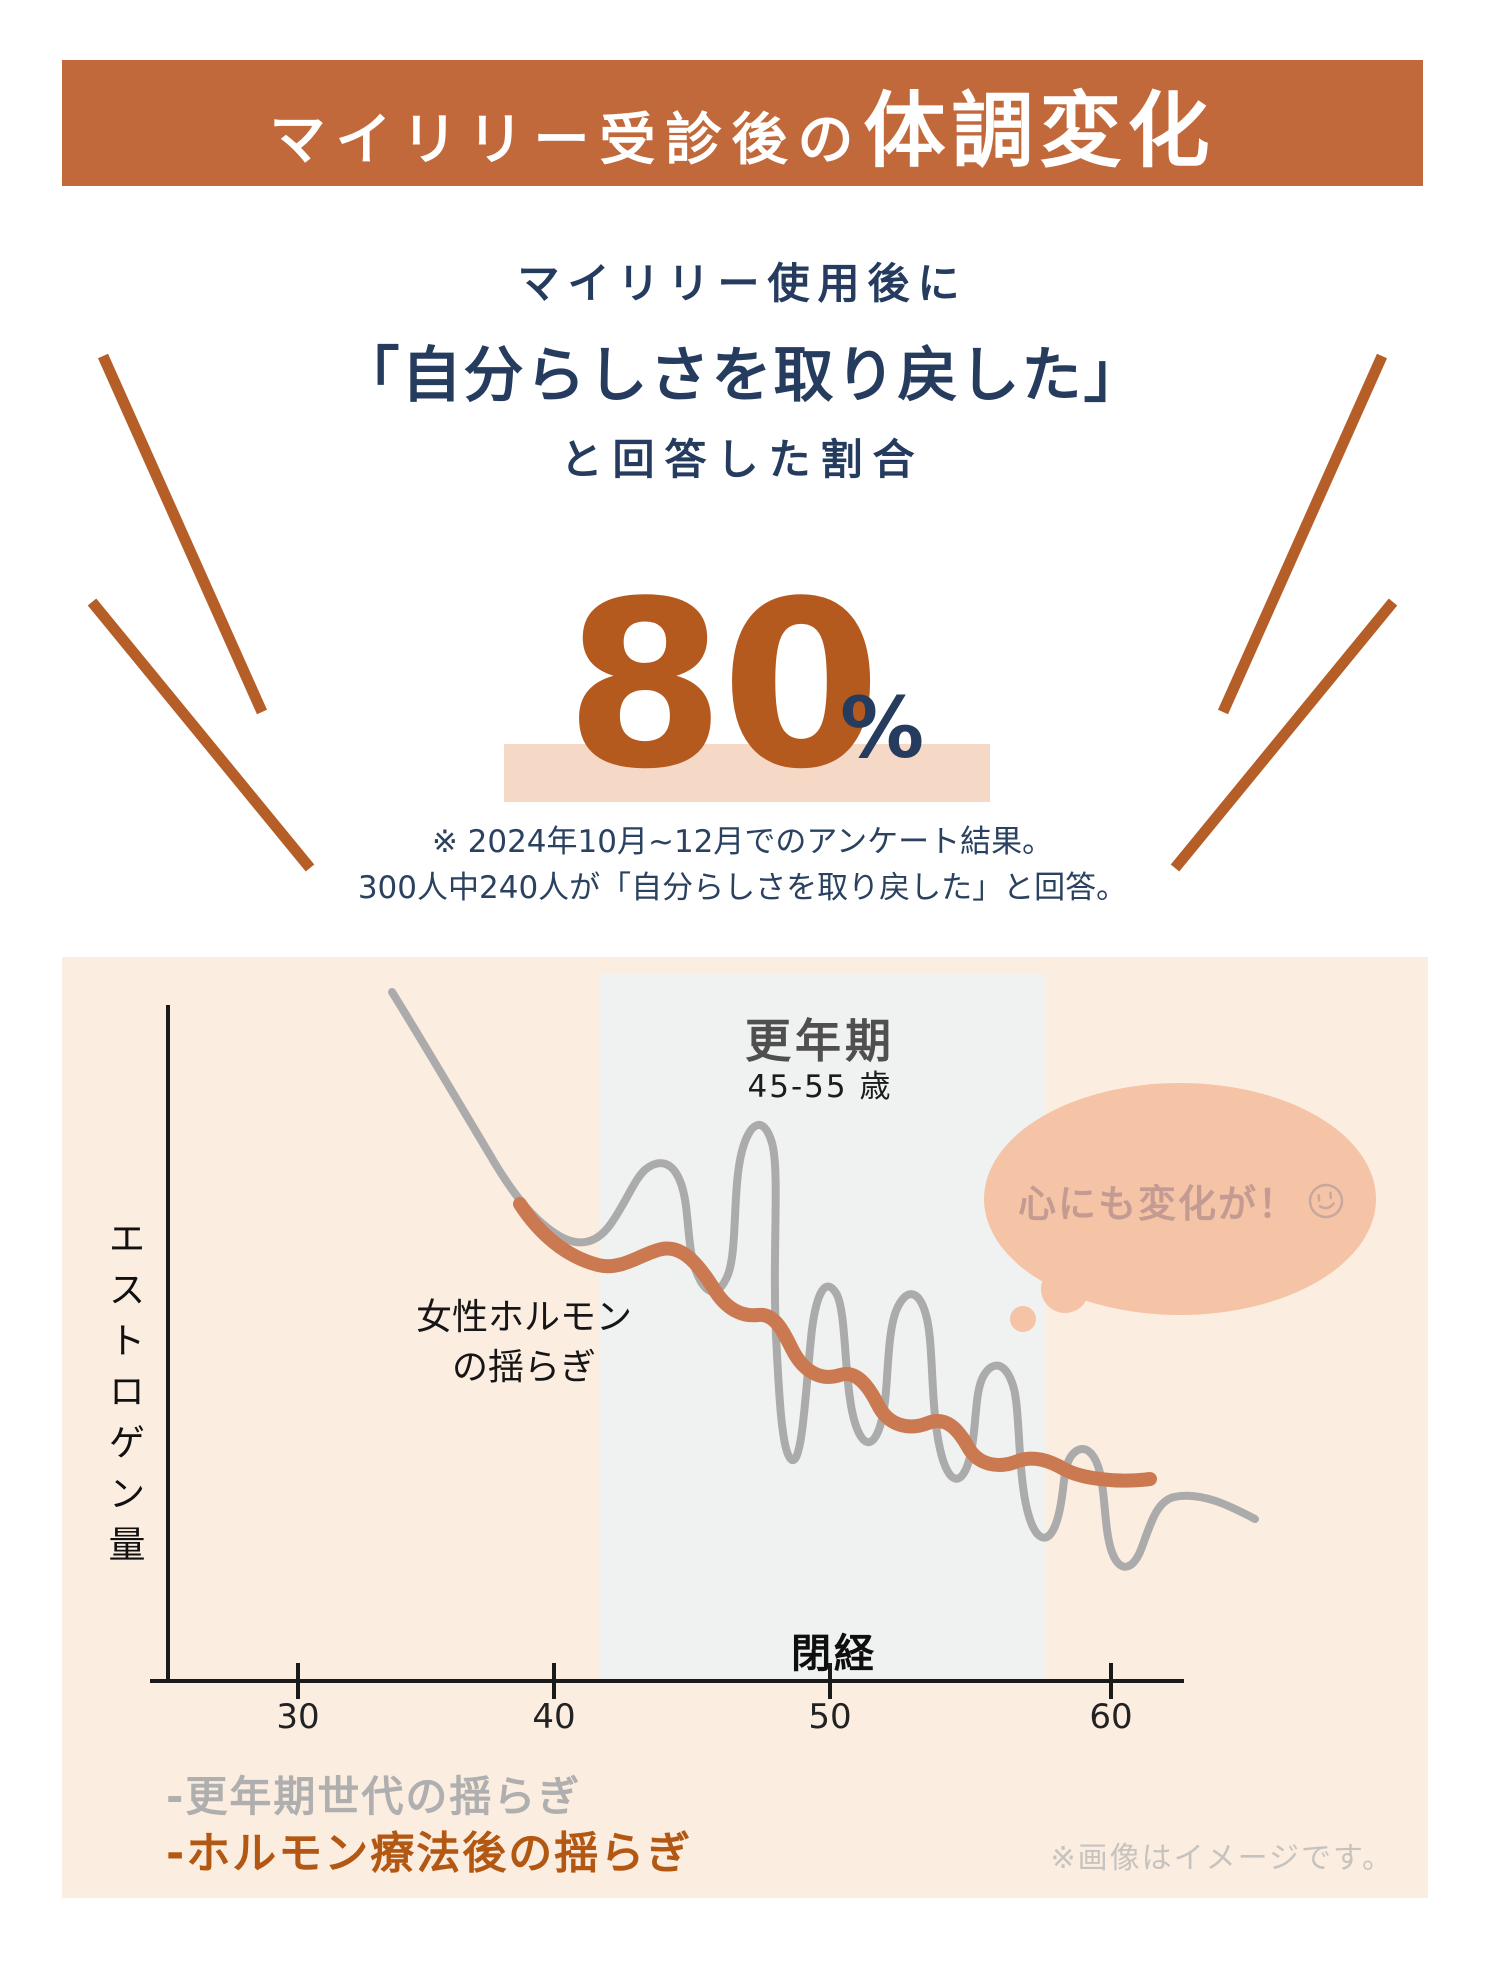 Image resolution: width=1485 pixels, height=1976 pixels. Describe the element at coordinates (742, 842) in the screenshot. I see `survey-note-line1: ※ 2024年10月~12月でのアンケート結果。` at that location.